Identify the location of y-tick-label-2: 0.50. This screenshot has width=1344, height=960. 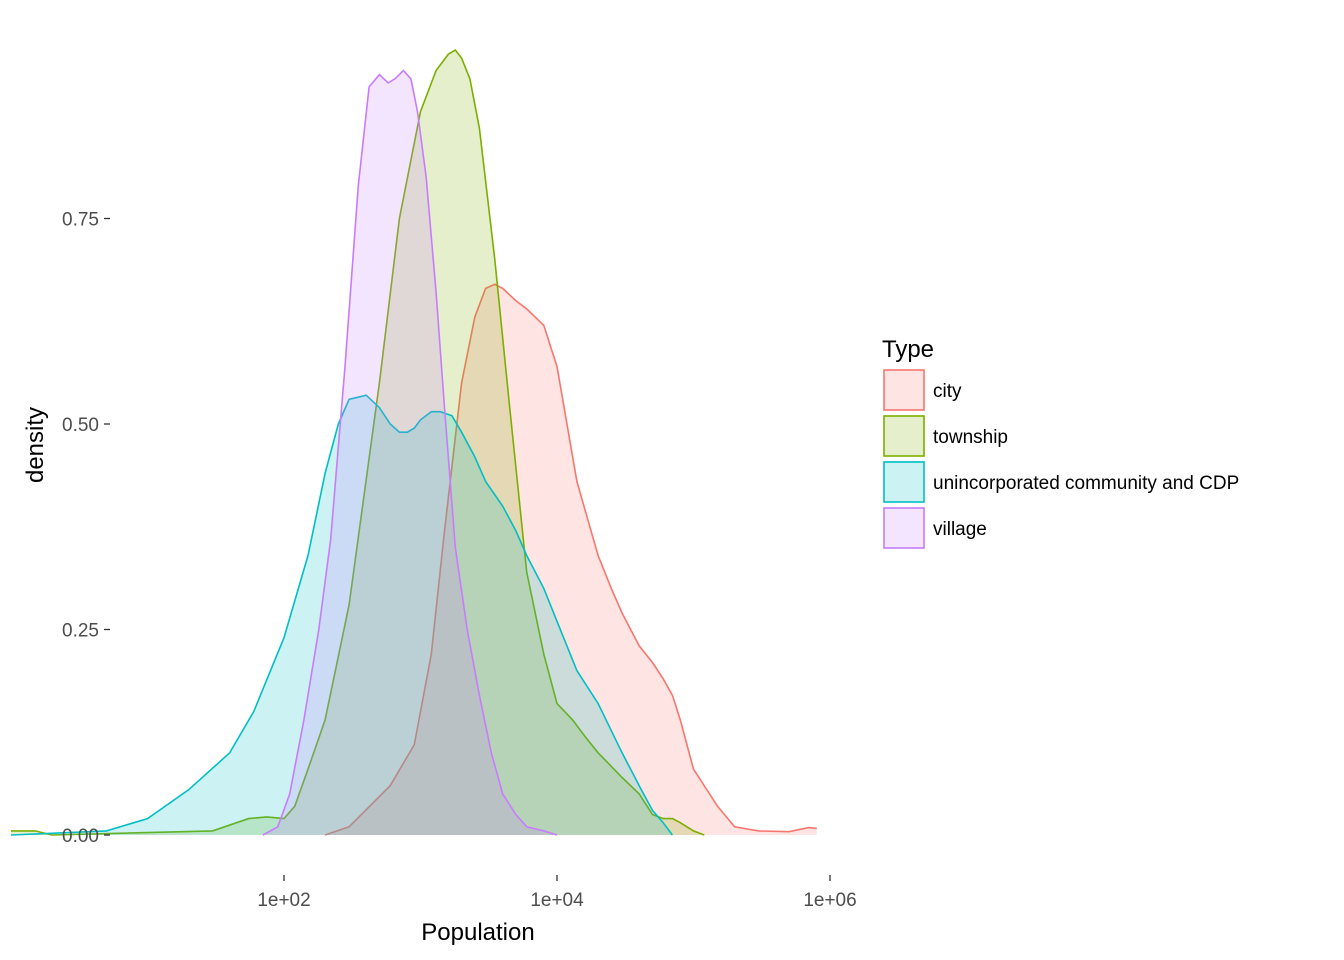
(80, 425).